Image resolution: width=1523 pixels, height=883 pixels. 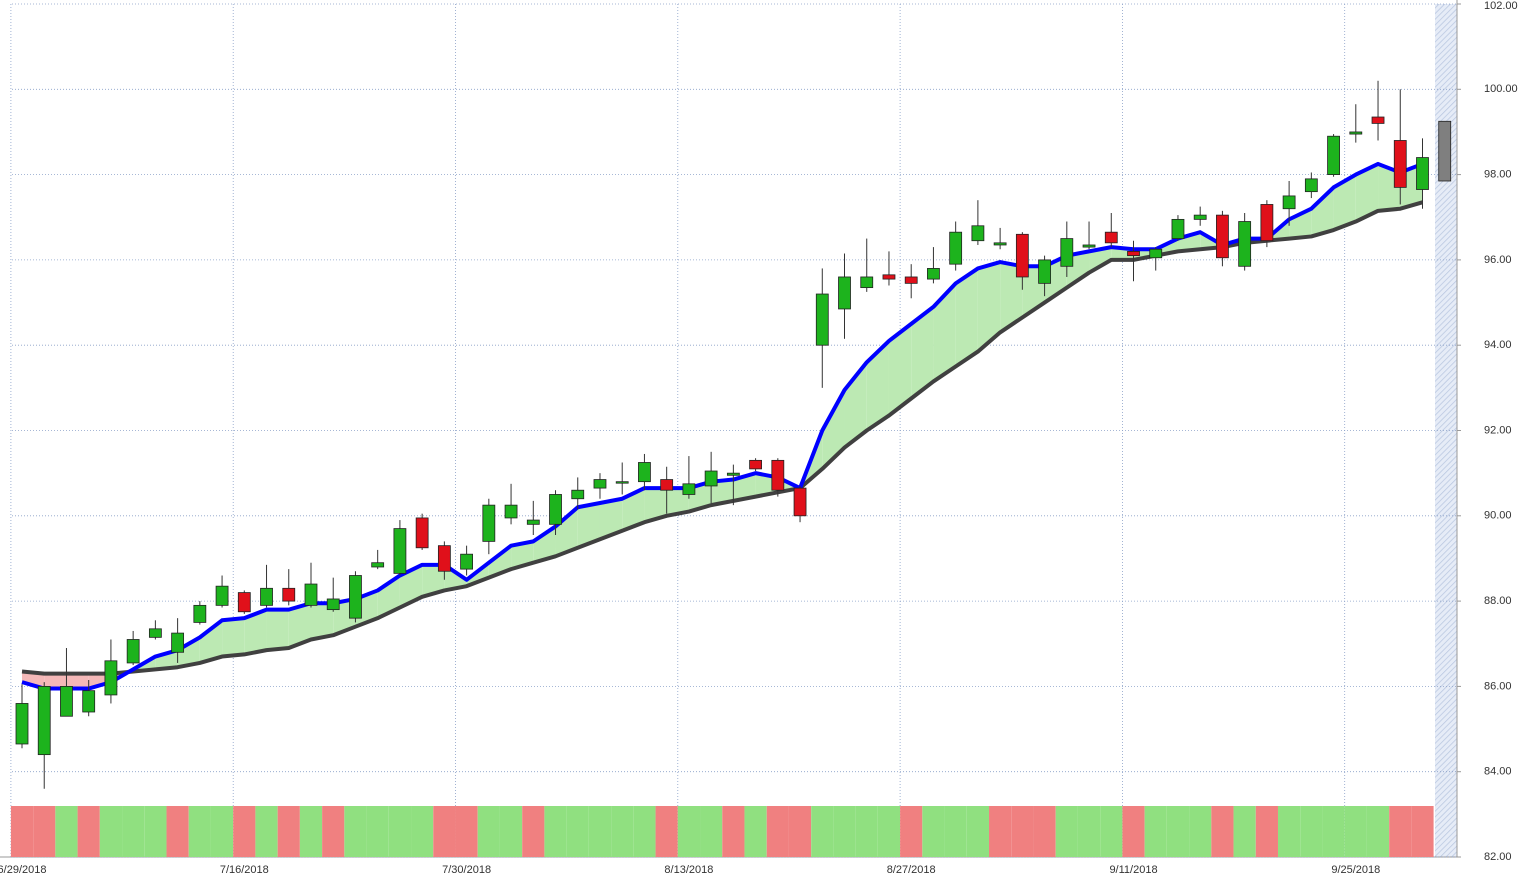 What do you see at coordinates (1501, 6) in the screenshot?
I see `y-tick-label: 102.00` at bounding box center [1501, 6].